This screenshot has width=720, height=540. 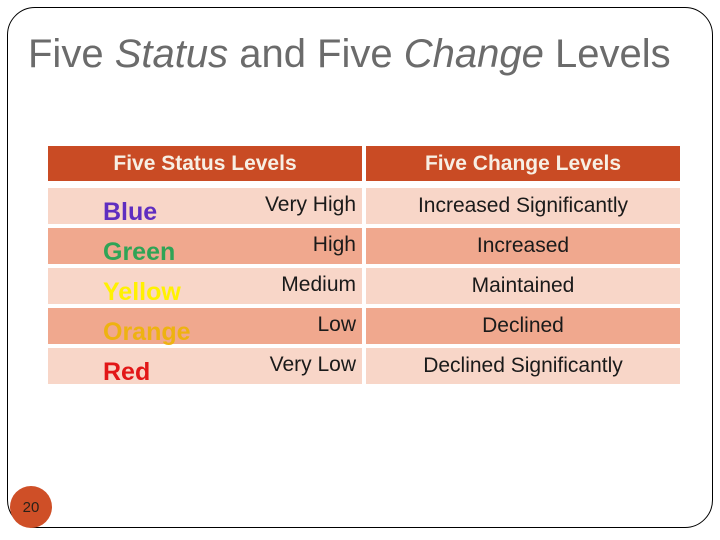 What do you see at coordinates (473, 54) in the screenshot?
I see `title-segment-italic: Change` at bounding box center [473, 54].